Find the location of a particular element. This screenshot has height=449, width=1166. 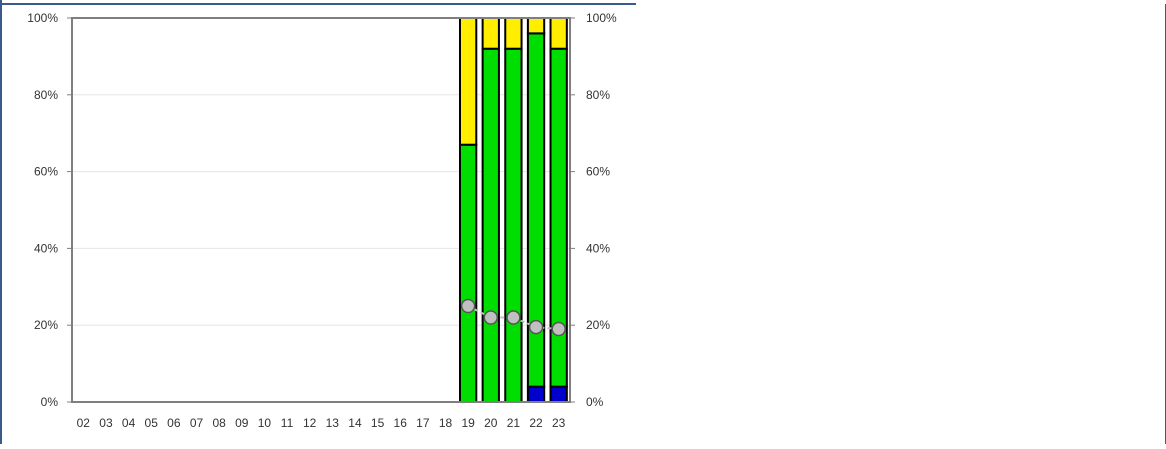

line-series-path is located at coordinates (513, 318).